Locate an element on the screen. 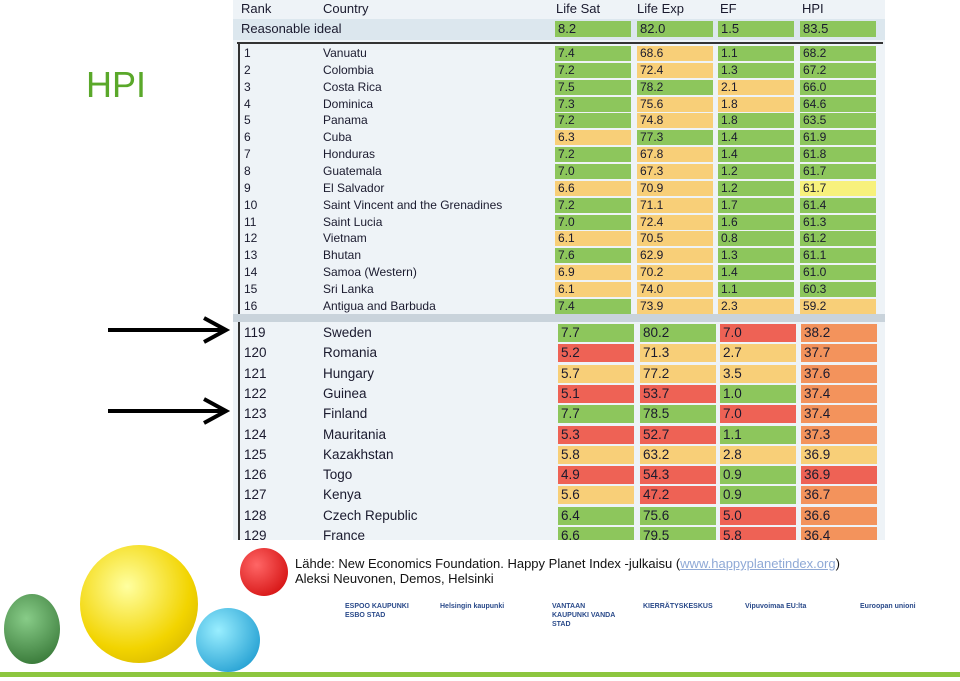 Image resolution: width=960 pixels, height=681 pixels. column-header: Life Exp is located at coordinates (660, 8).